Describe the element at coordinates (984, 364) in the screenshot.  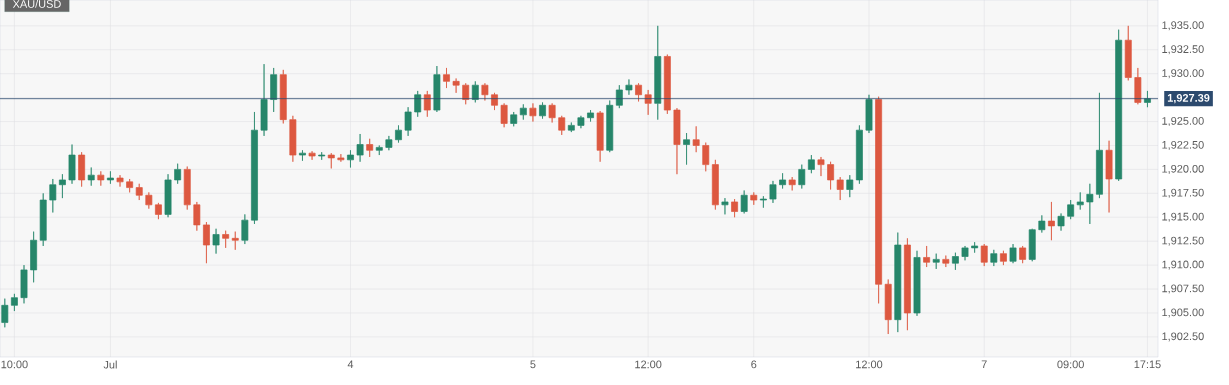
I see `x-tick-label: 7` at that location.